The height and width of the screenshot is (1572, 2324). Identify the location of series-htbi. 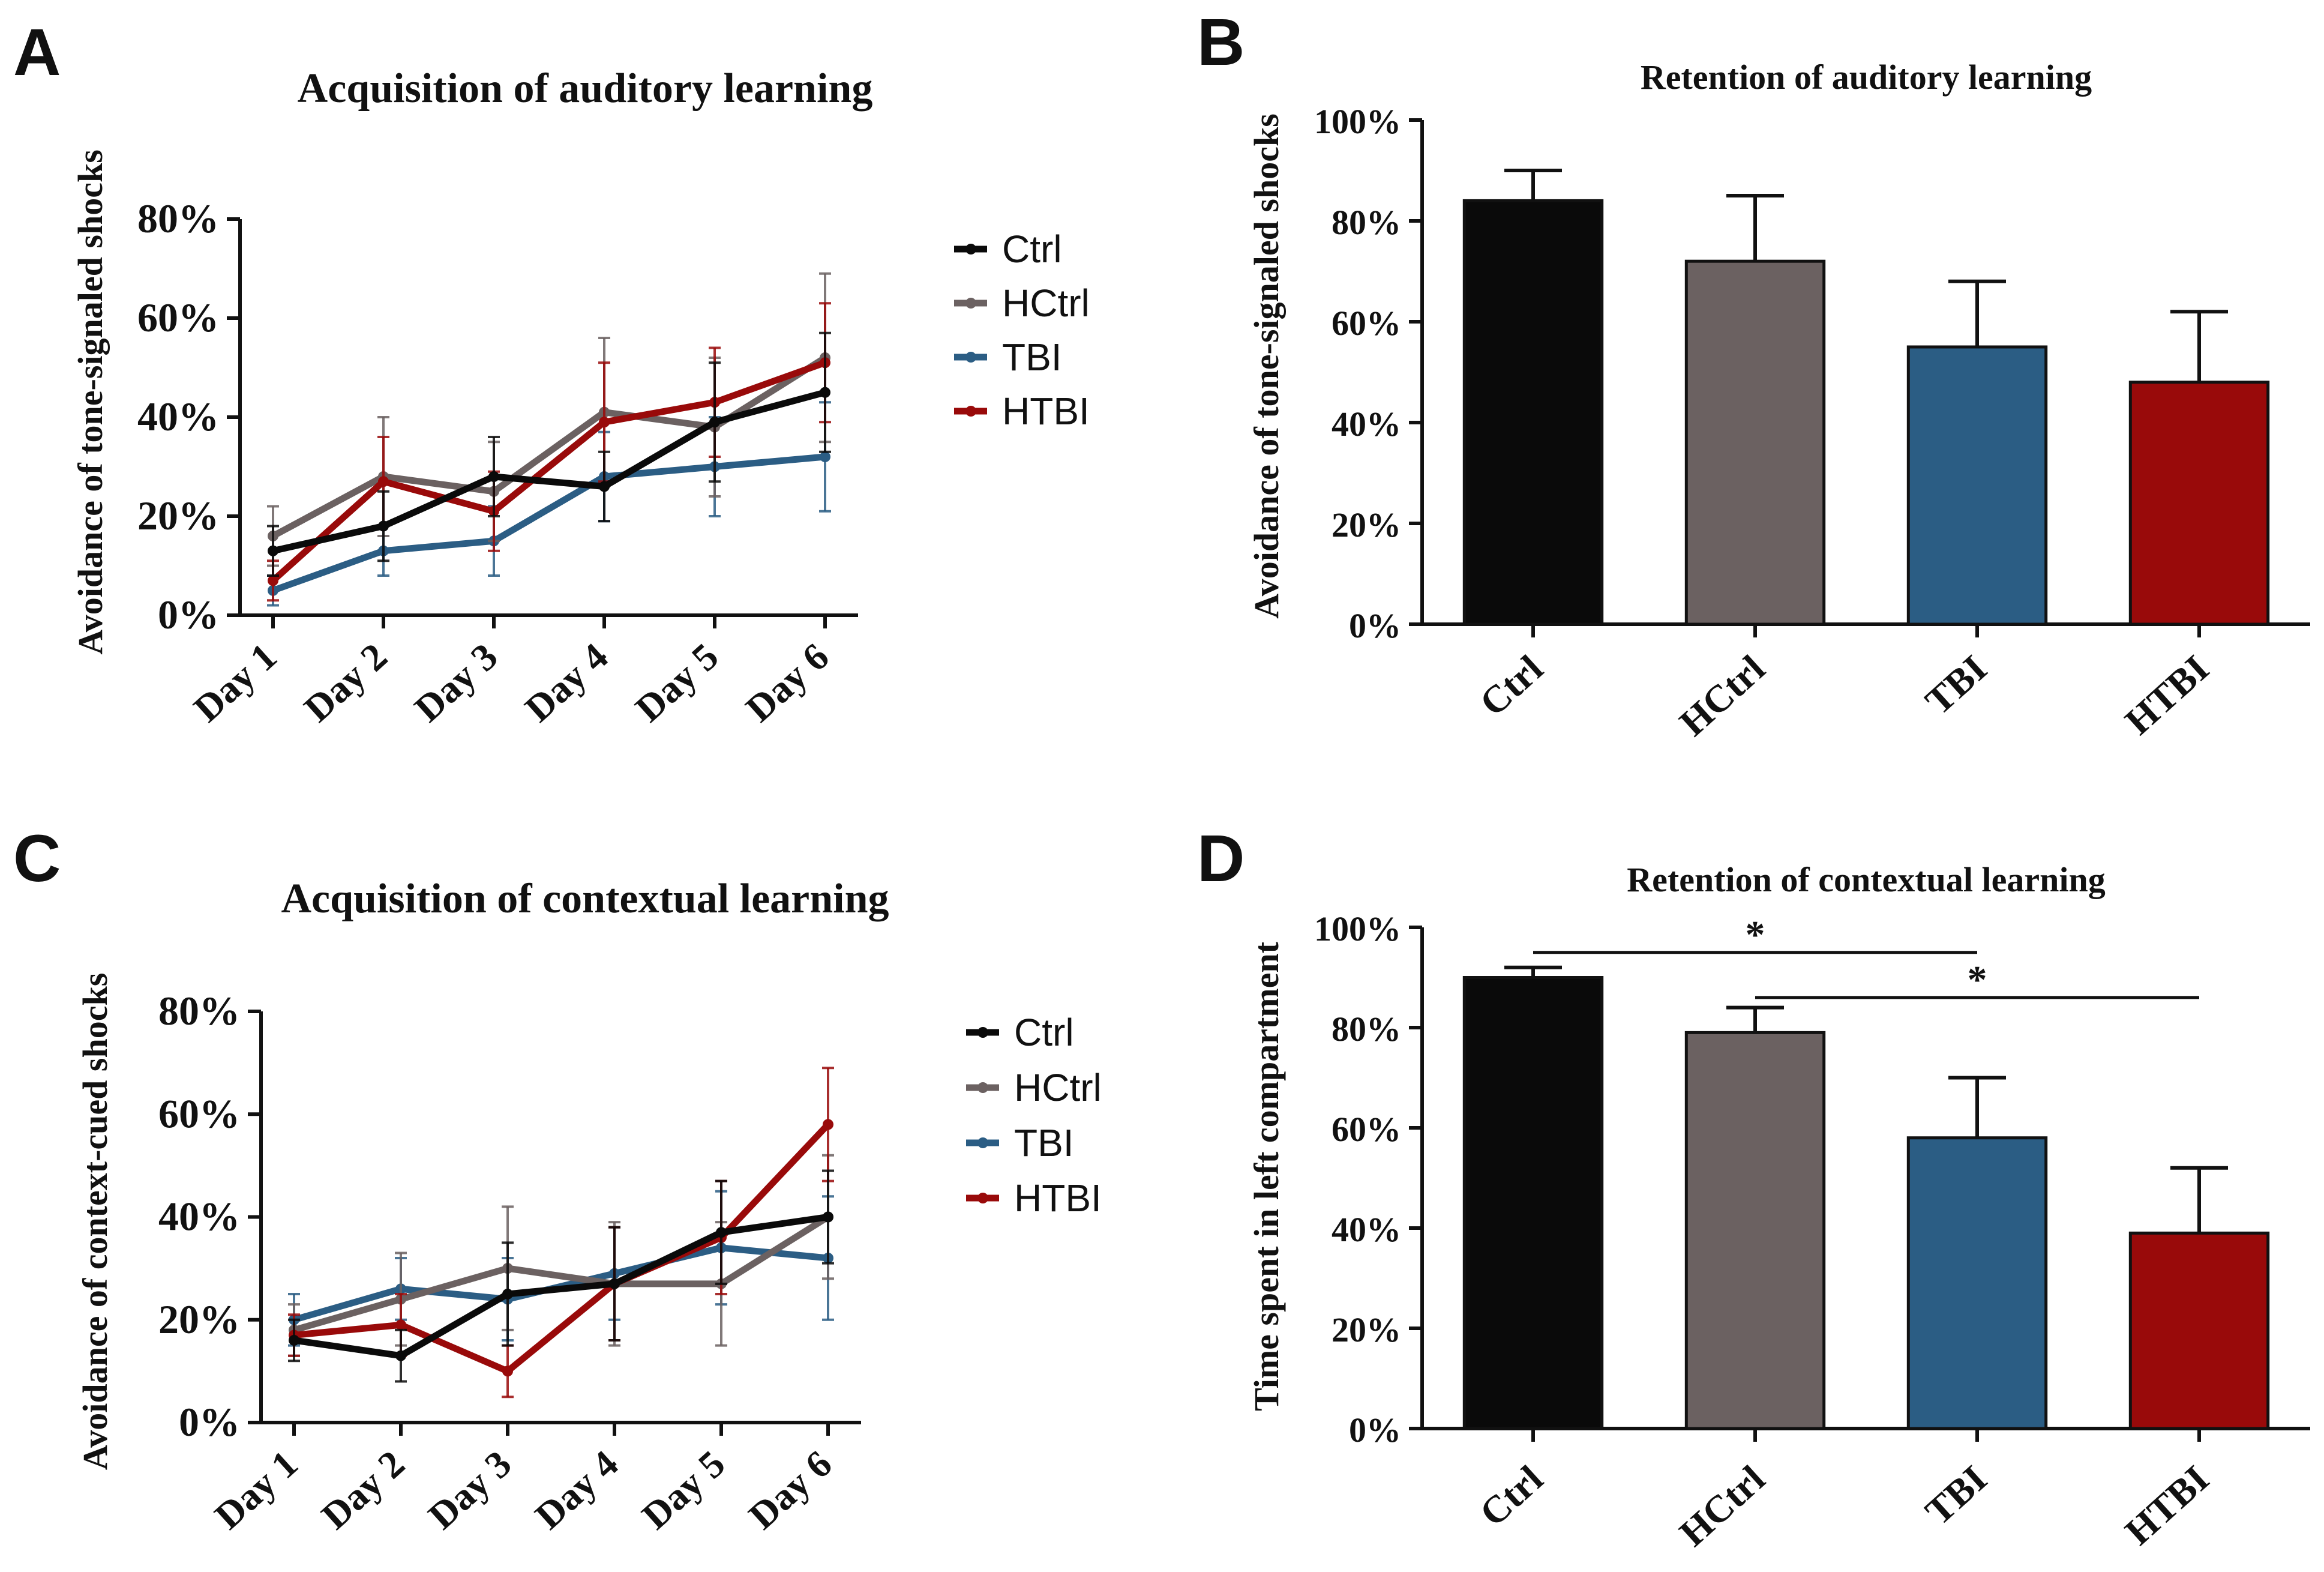
(561, 1233).